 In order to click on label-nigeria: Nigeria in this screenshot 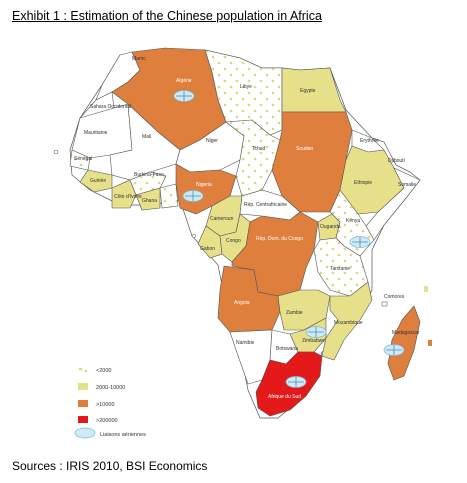, I will do `click(204, 185)`.